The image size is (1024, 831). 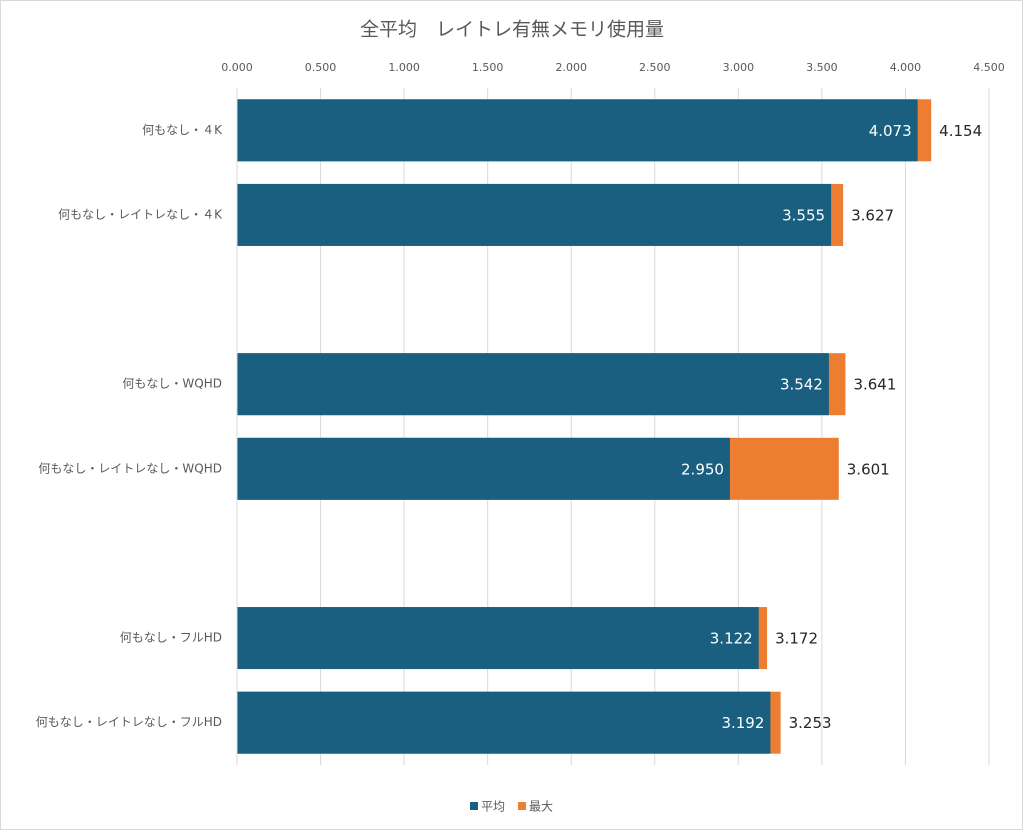 I want to click on data-label: 2.950, so click(x=702, y=469).